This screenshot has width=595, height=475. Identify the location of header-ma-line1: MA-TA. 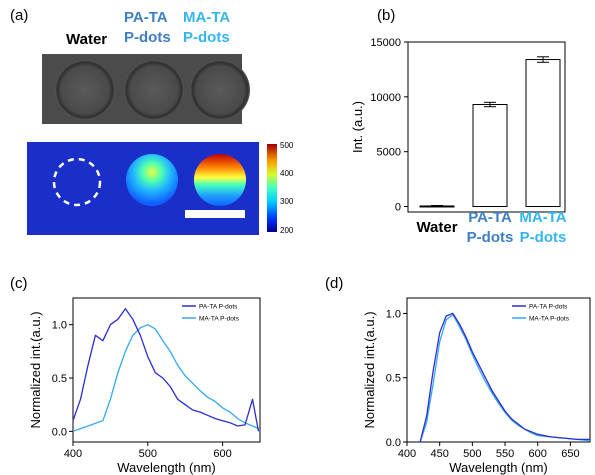
(206, 17).